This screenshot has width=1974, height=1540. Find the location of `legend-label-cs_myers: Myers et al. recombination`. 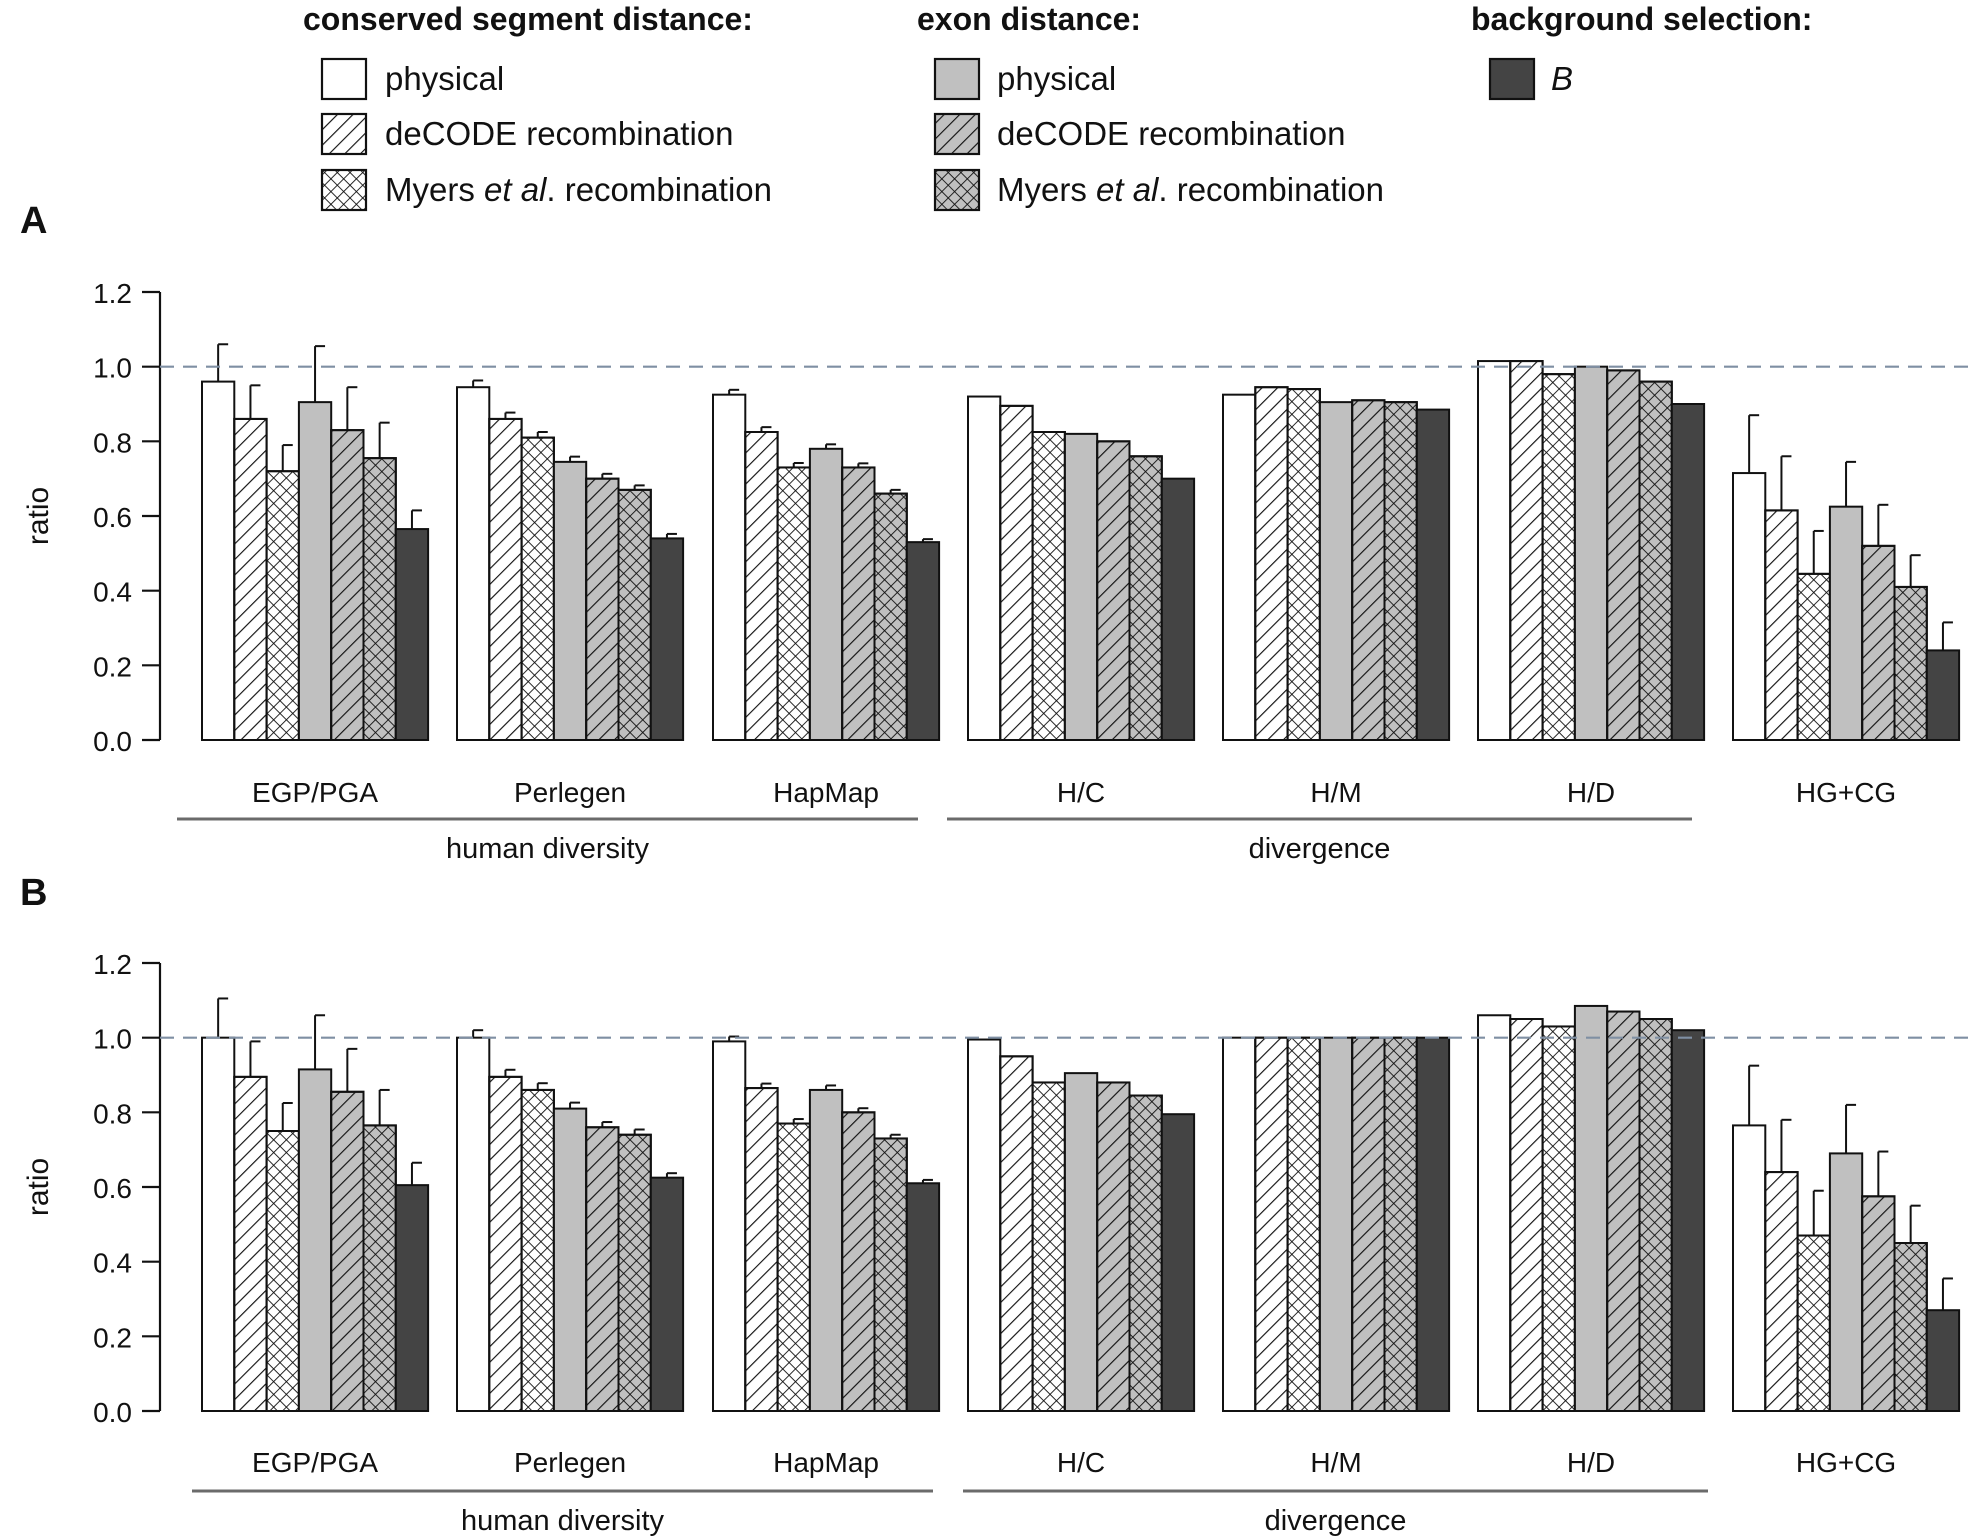

legend-label-cs_myers: Myers et al. recombination is located at coordinates (578, 189).